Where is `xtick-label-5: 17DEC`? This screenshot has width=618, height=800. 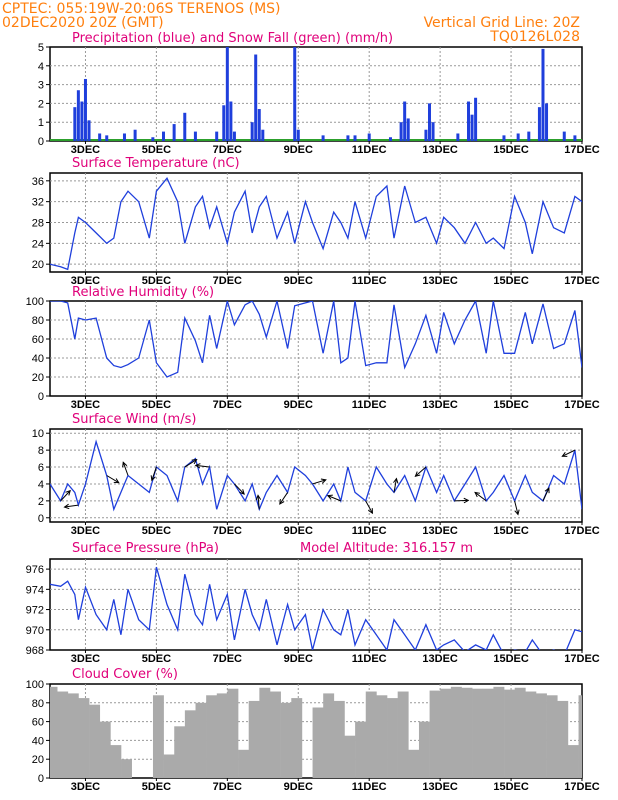
xtick-label-5: 17DEC is located at coordinates (582, 787).